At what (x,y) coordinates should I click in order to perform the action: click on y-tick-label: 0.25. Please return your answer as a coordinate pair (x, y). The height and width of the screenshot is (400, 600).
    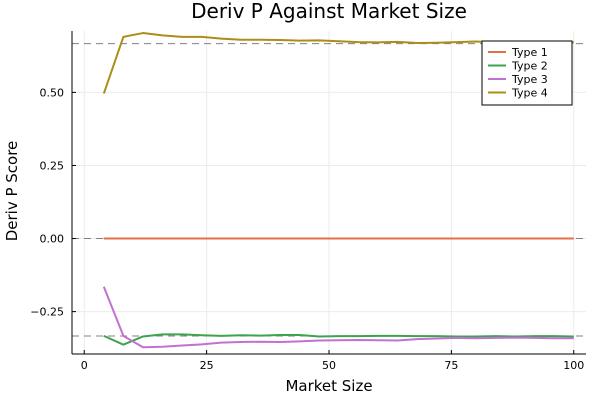
    Looking at the image, I should click on (52, 165).